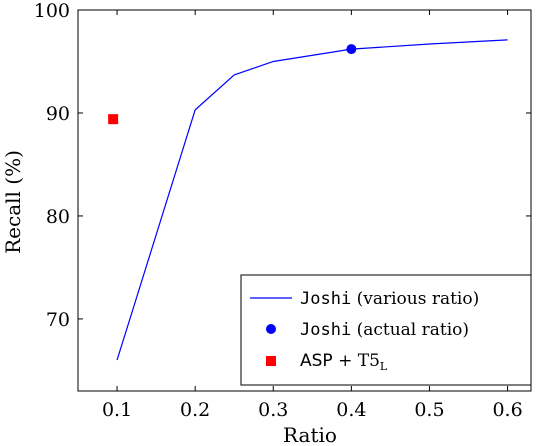 The width and height of the screenshot is (542, 446). Describe the element at coordinates (507, 410) in the screenshot. I see `x-tick-label: 0.6` at that location.